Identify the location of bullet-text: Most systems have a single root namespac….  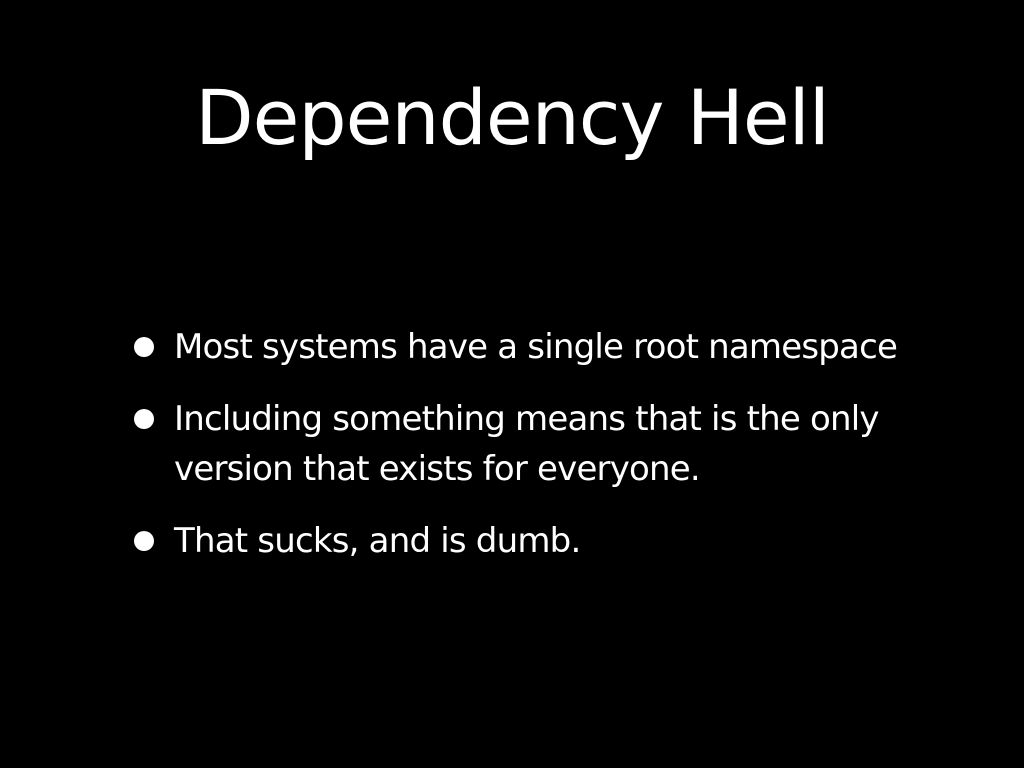
(536, 347).